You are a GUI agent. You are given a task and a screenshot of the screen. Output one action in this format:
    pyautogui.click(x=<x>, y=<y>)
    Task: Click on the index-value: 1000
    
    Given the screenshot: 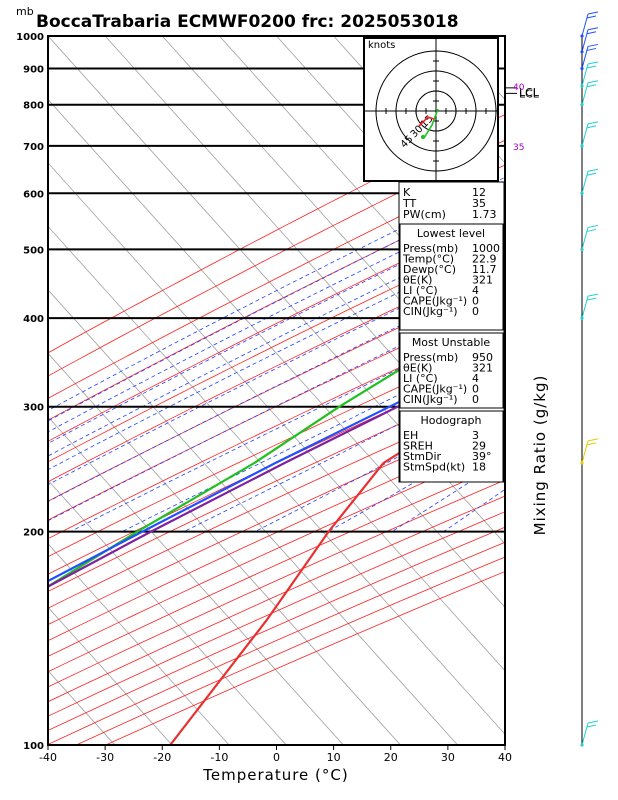 What is the action you would take?
    pyautogui.click(x=486, y=248)
    